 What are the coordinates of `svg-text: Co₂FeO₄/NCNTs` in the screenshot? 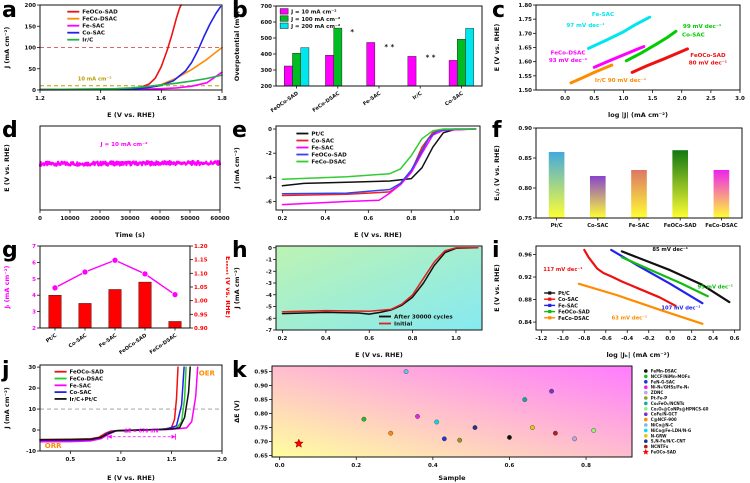 It's located at (668, 403).